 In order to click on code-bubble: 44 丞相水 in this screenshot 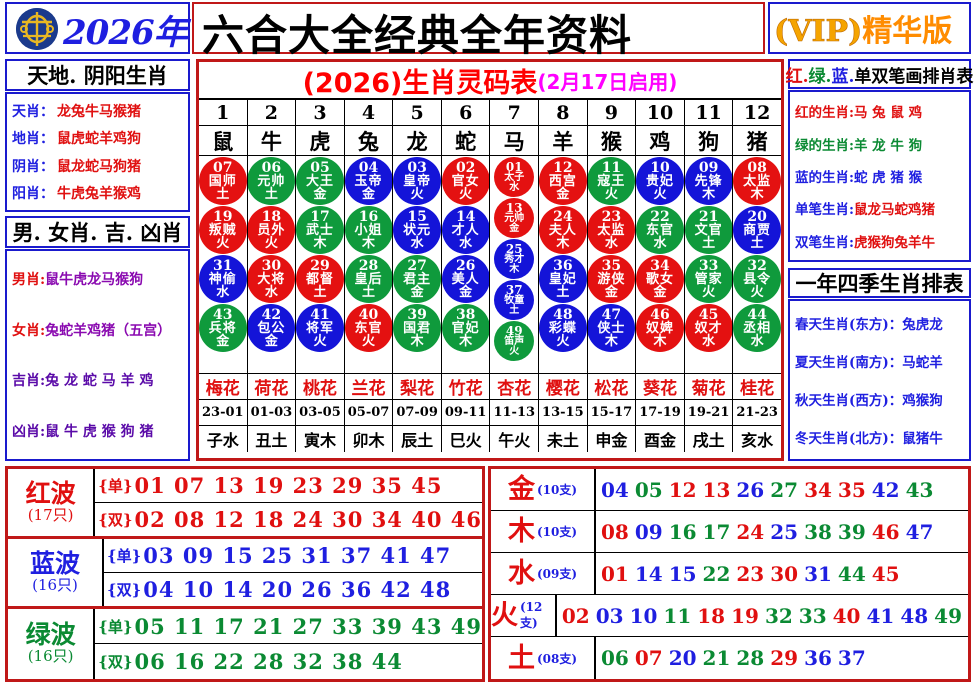, I will do `click(757, 328)`.